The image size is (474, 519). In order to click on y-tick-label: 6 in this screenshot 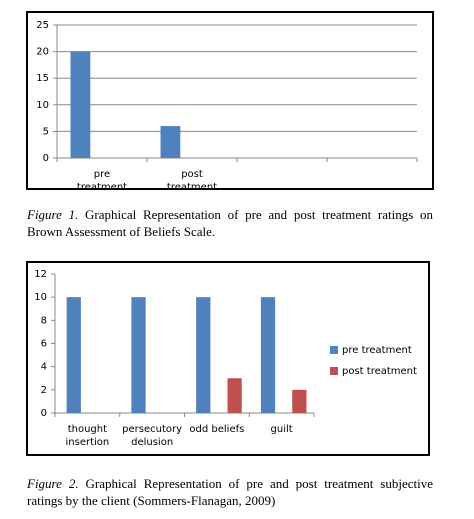, I will do `click(44, 344)`.